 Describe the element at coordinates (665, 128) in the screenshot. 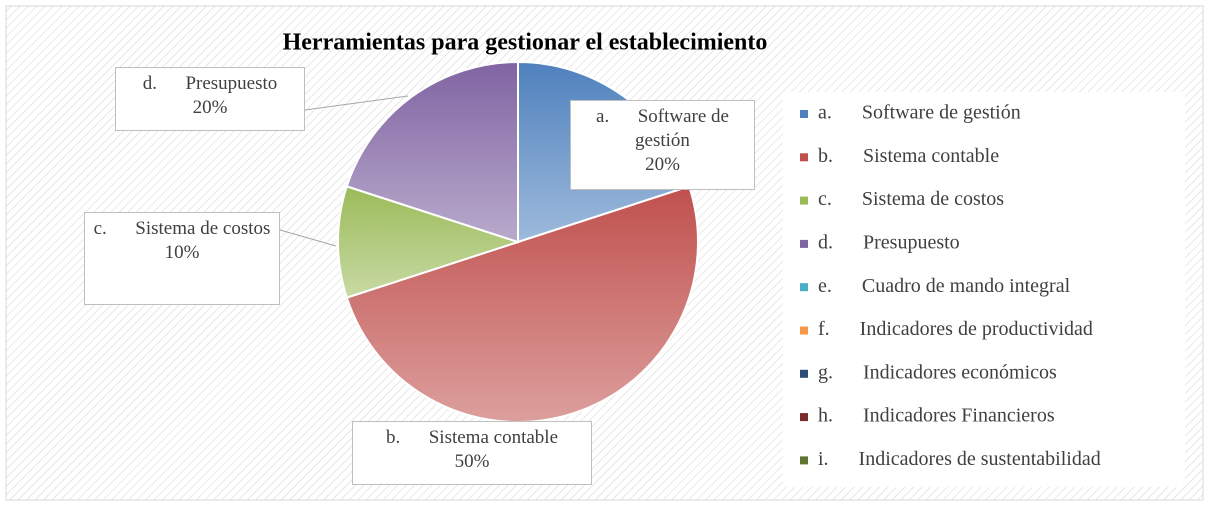

I see `data-label-category: a. Software de gestión` at that location.